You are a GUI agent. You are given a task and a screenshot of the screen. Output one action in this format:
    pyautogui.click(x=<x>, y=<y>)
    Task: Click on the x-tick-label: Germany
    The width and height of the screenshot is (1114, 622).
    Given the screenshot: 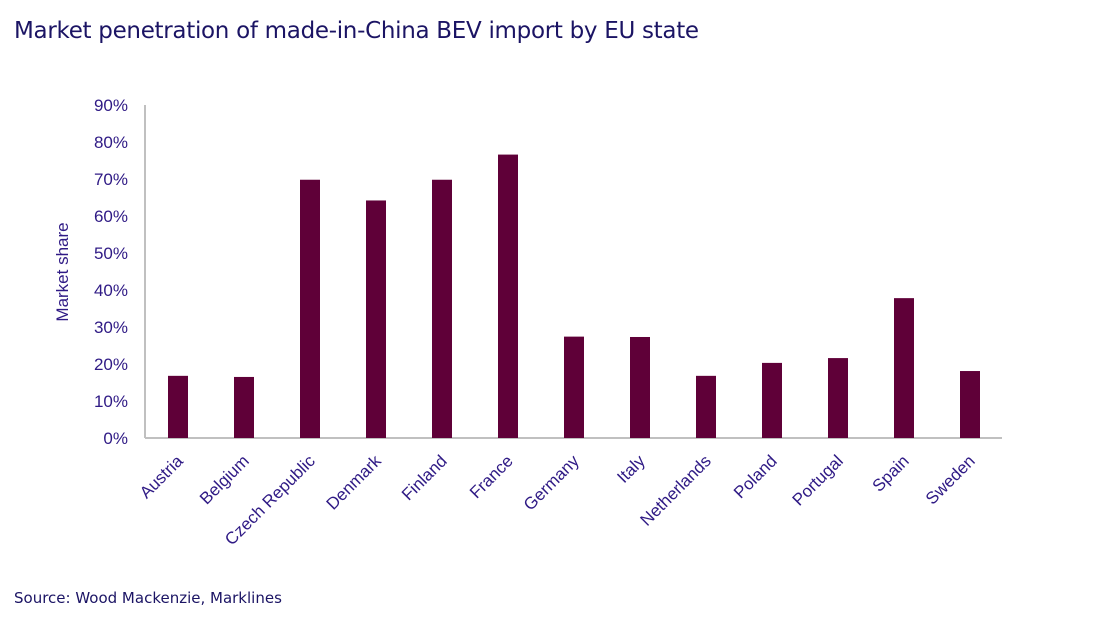 What is the action you would take?
    pyautogui.click(x=551, y=482)
    